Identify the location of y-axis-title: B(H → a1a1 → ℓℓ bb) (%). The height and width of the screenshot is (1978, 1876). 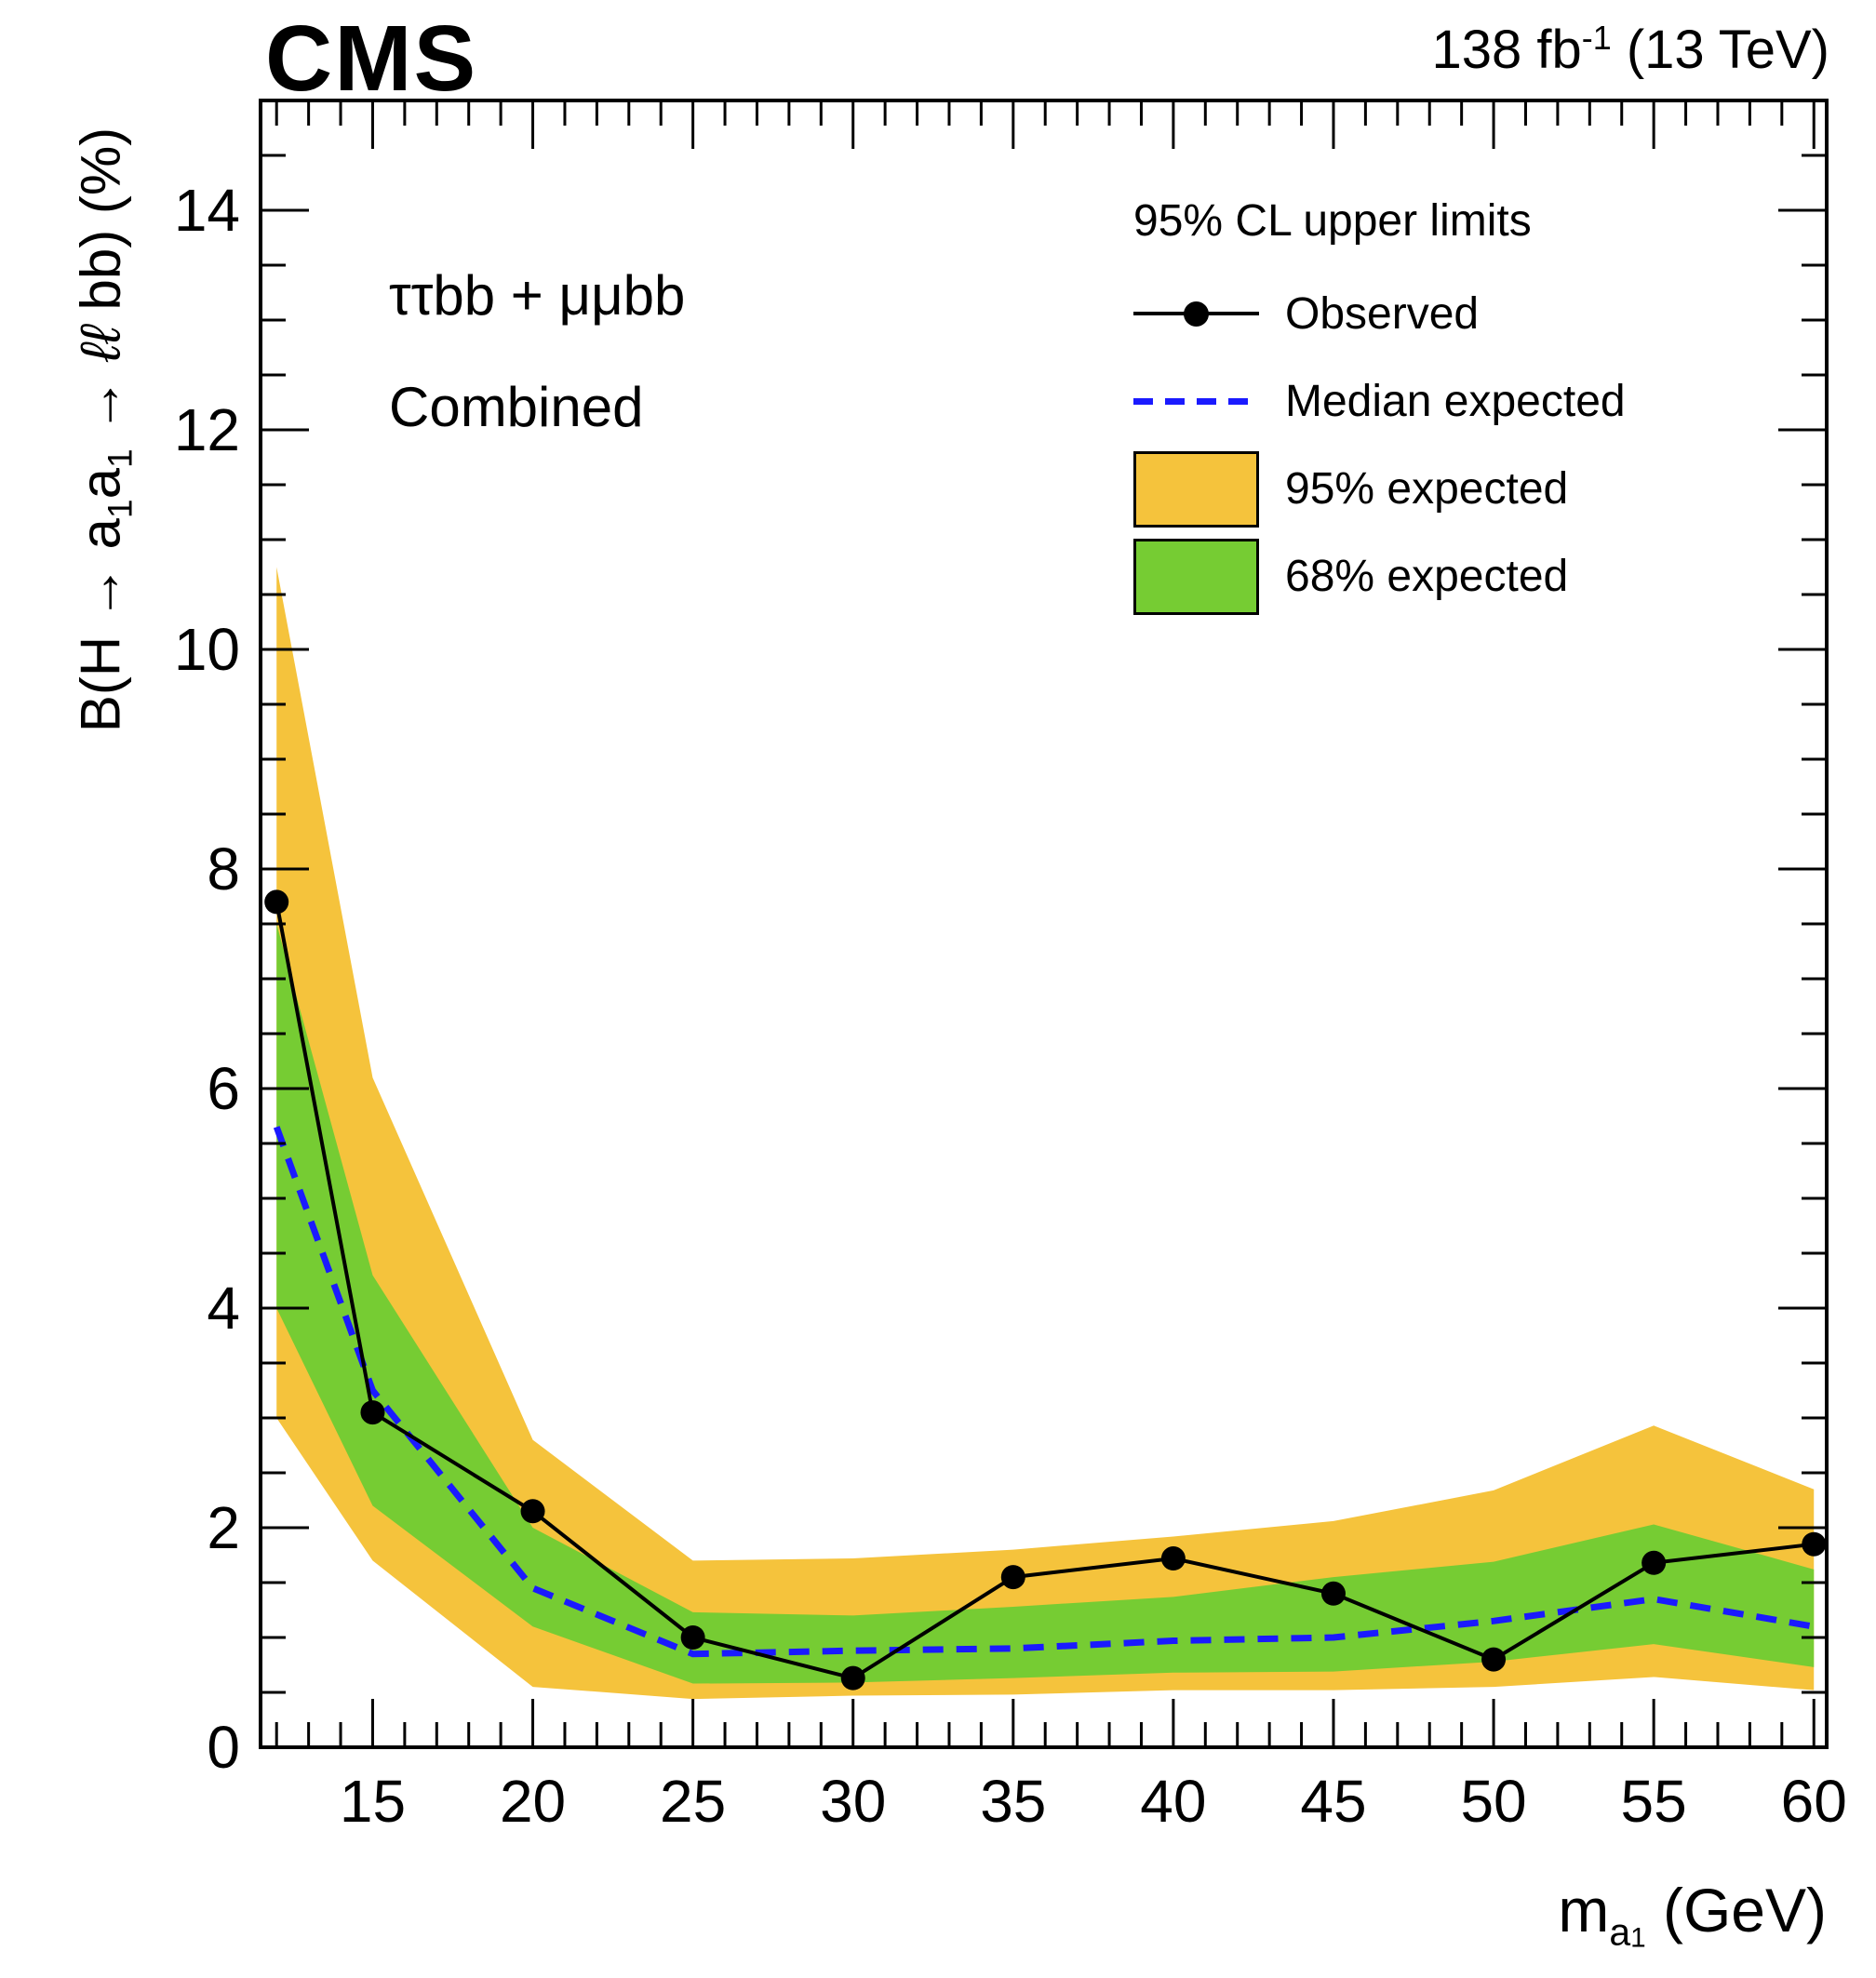
(105, 430).